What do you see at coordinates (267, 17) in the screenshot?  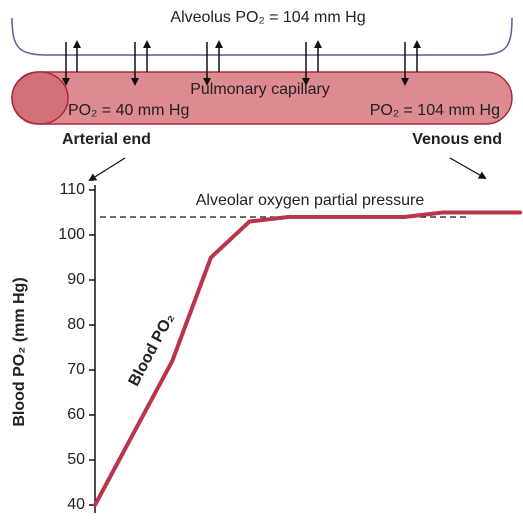 I see `alveolus-label: Alveolus PO₂ = 104 mm Hg` at bounding box center [267, 17].